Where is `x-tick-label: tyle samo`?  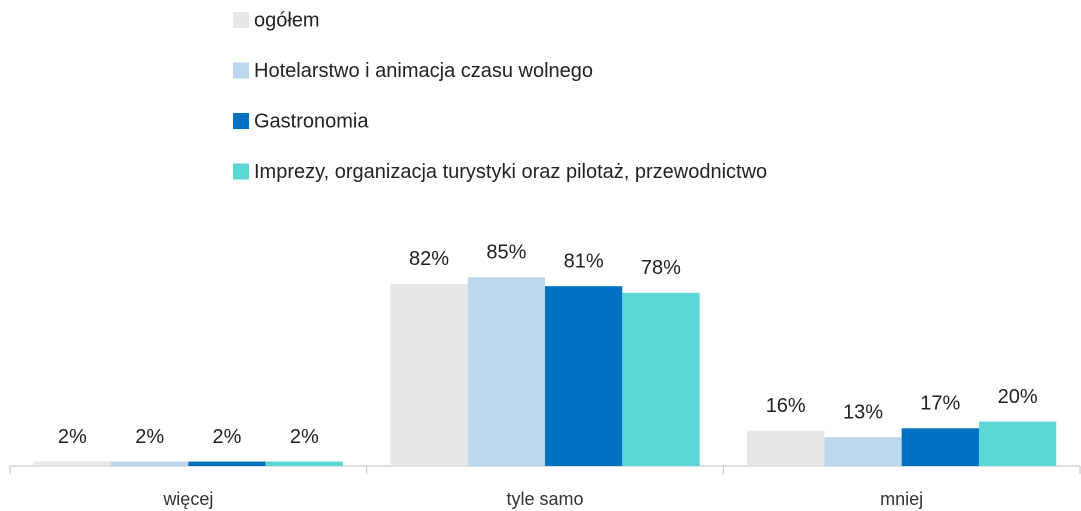 x-tick-label: tyle samo is located at coordinates (544, 499).